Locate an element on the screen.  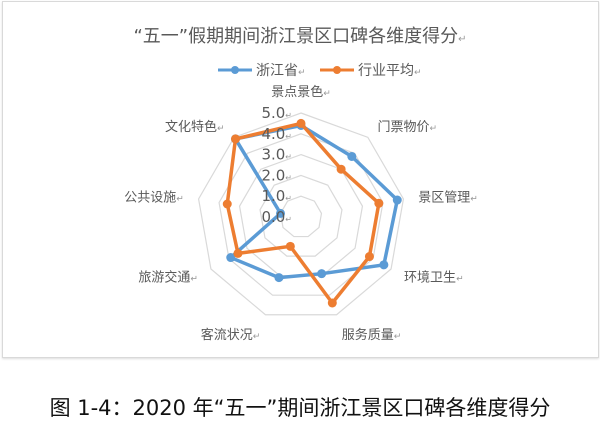
category-label: 旅游交通↵ is located at coordinates (168, 278).